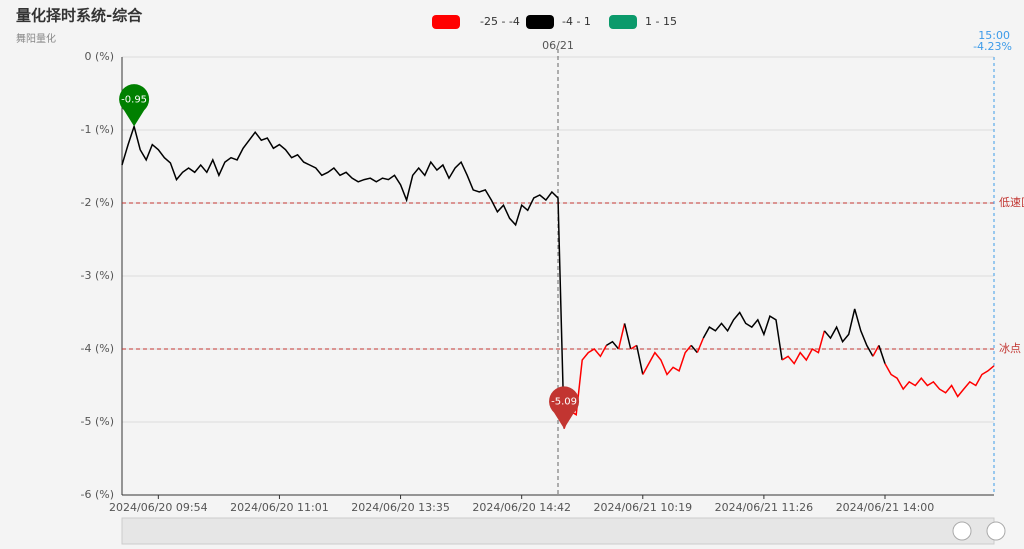  Describe the element at coordinates (98, 348) in the screenshot. I see `y-tick-label: -4 (%)` at that location.